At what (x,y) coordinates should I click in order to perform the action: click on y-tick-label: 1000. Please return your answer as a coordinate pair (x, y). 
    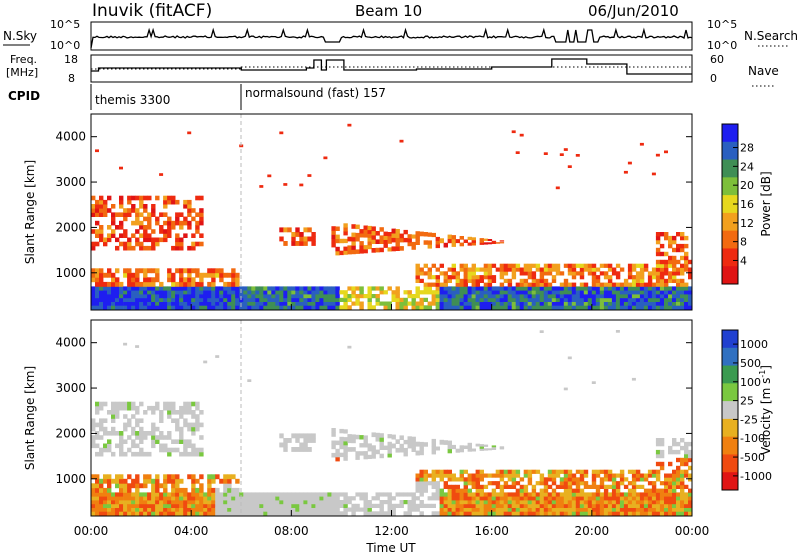
    Looking at the image, I should click on (70, 273).